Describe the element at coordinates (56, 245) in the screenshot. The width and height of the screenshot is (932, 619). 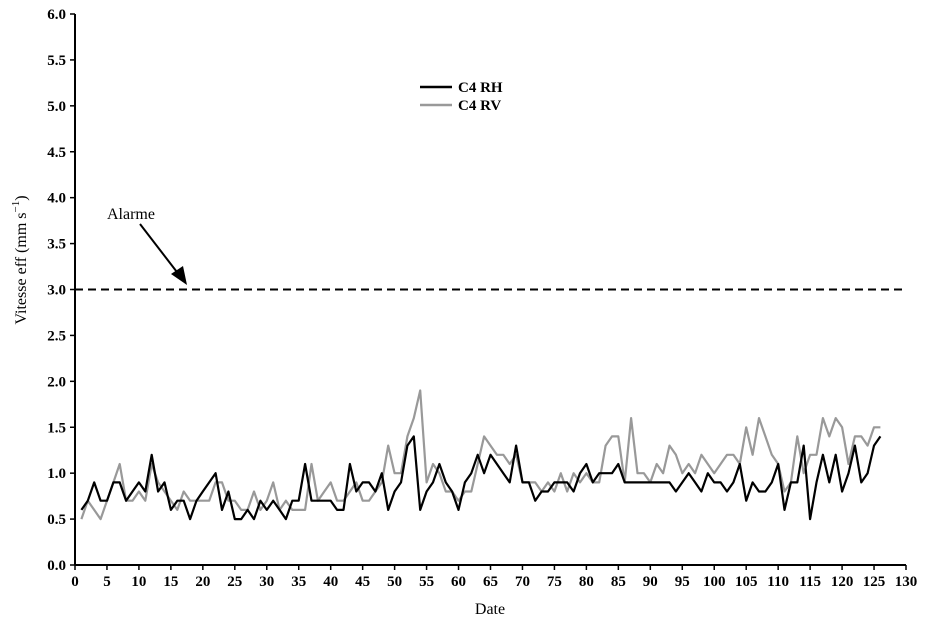
I see `y-tick-label: 3.5` at that location.